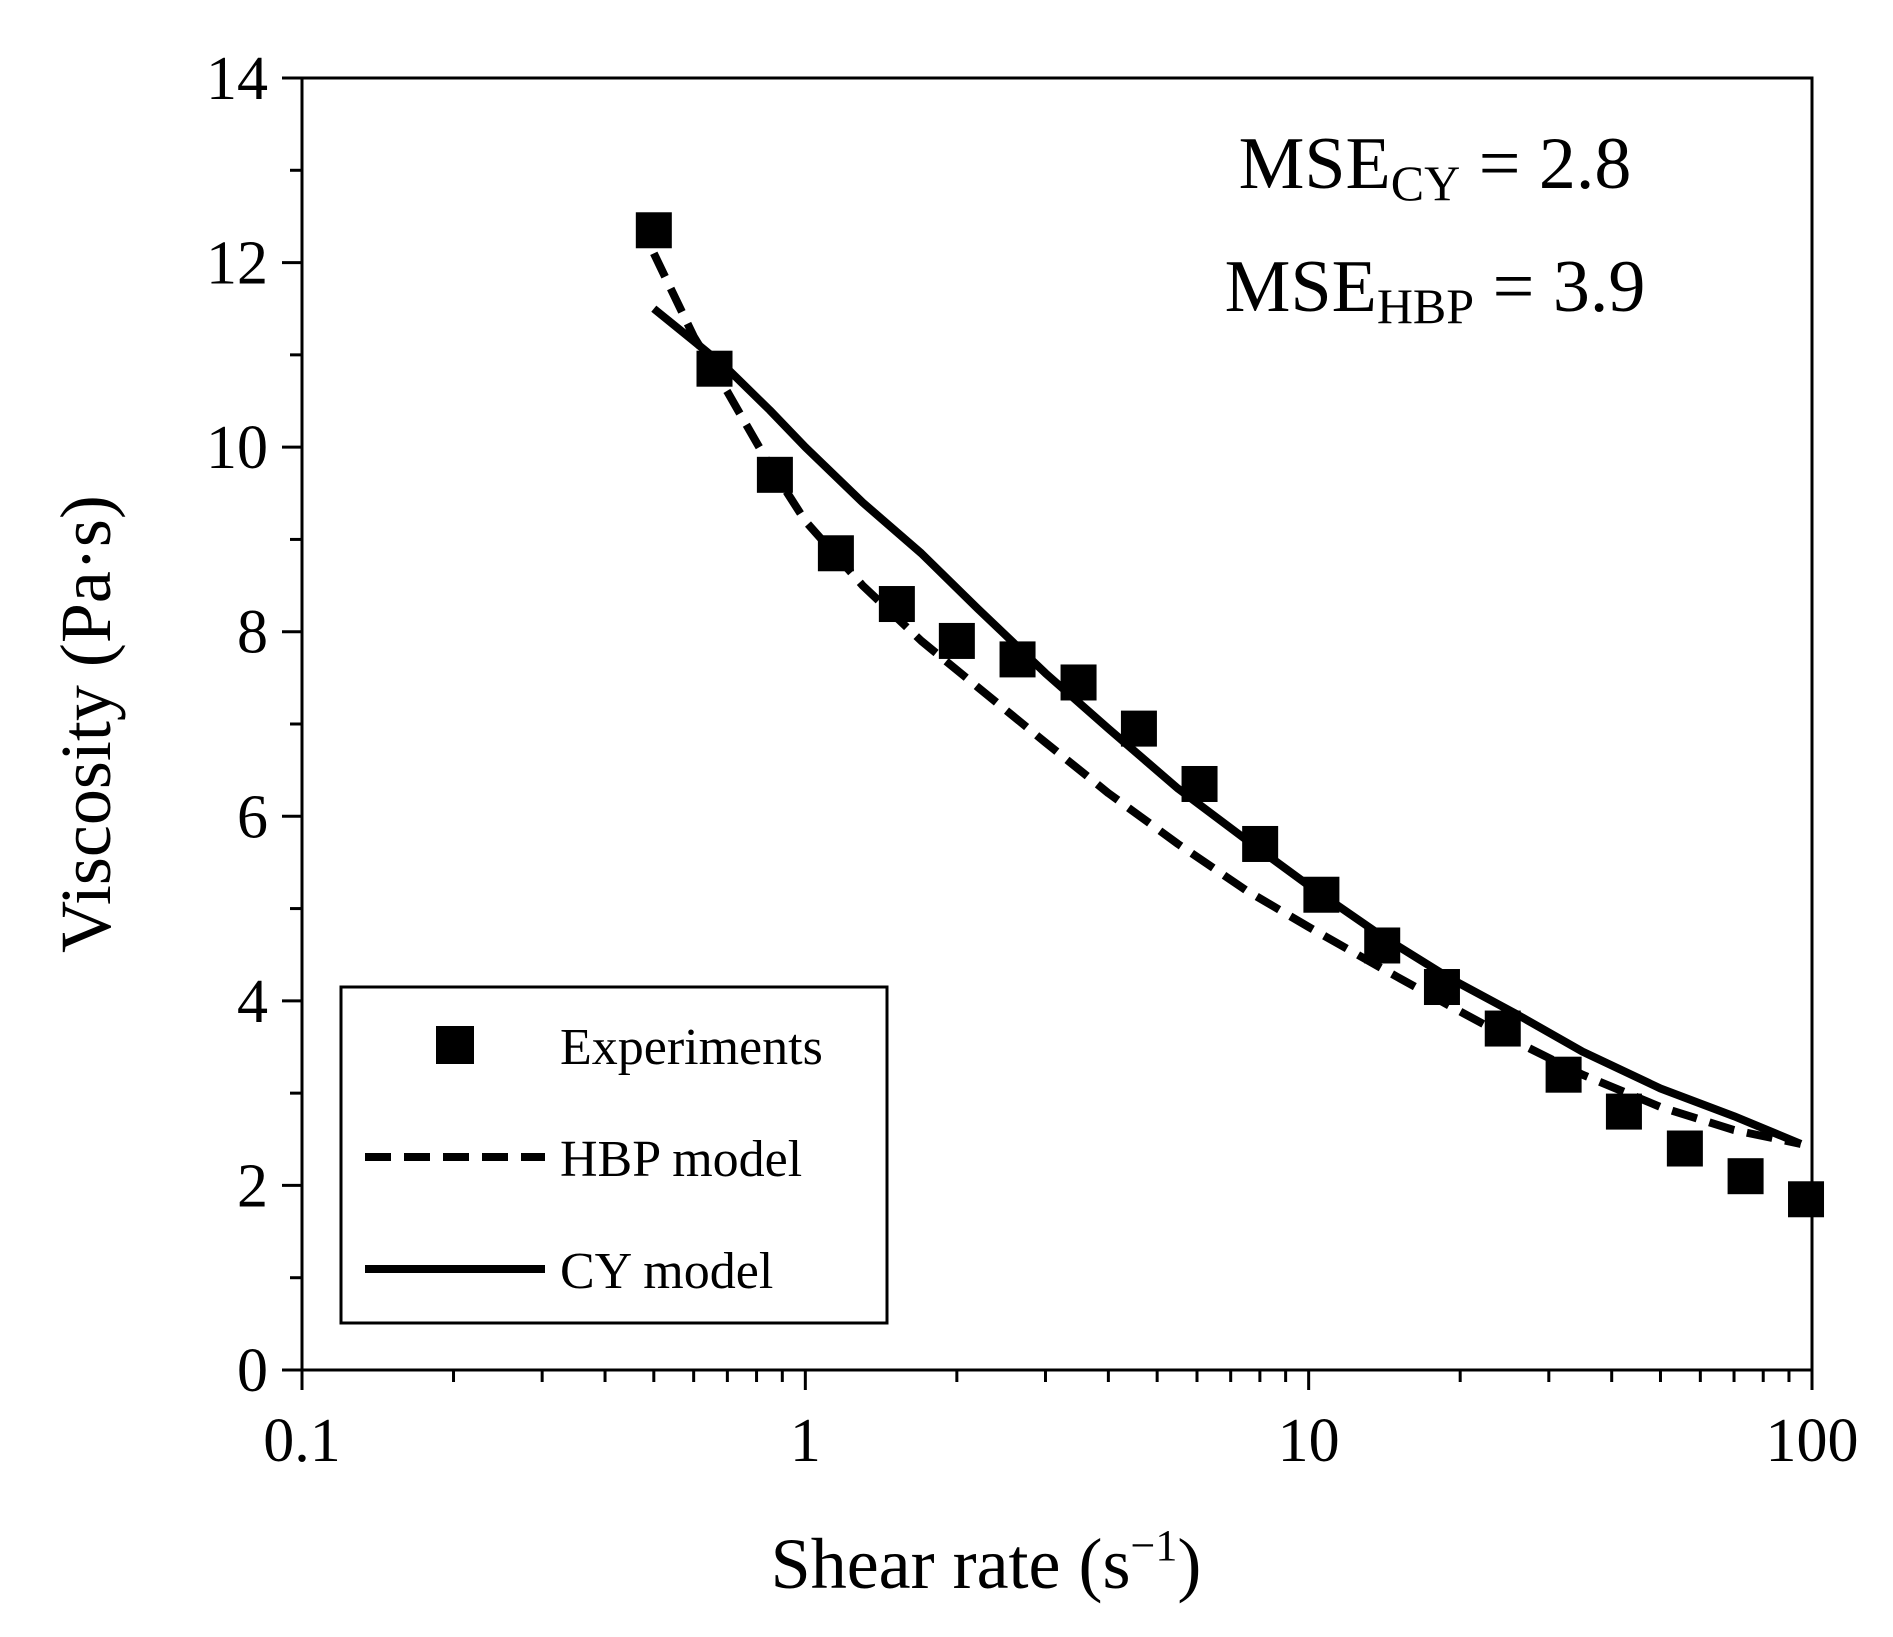 Image resolution: width=1893 pixels, height=1637 pixels. I want to click on y-tick-label: 2, so click(252, 1186).